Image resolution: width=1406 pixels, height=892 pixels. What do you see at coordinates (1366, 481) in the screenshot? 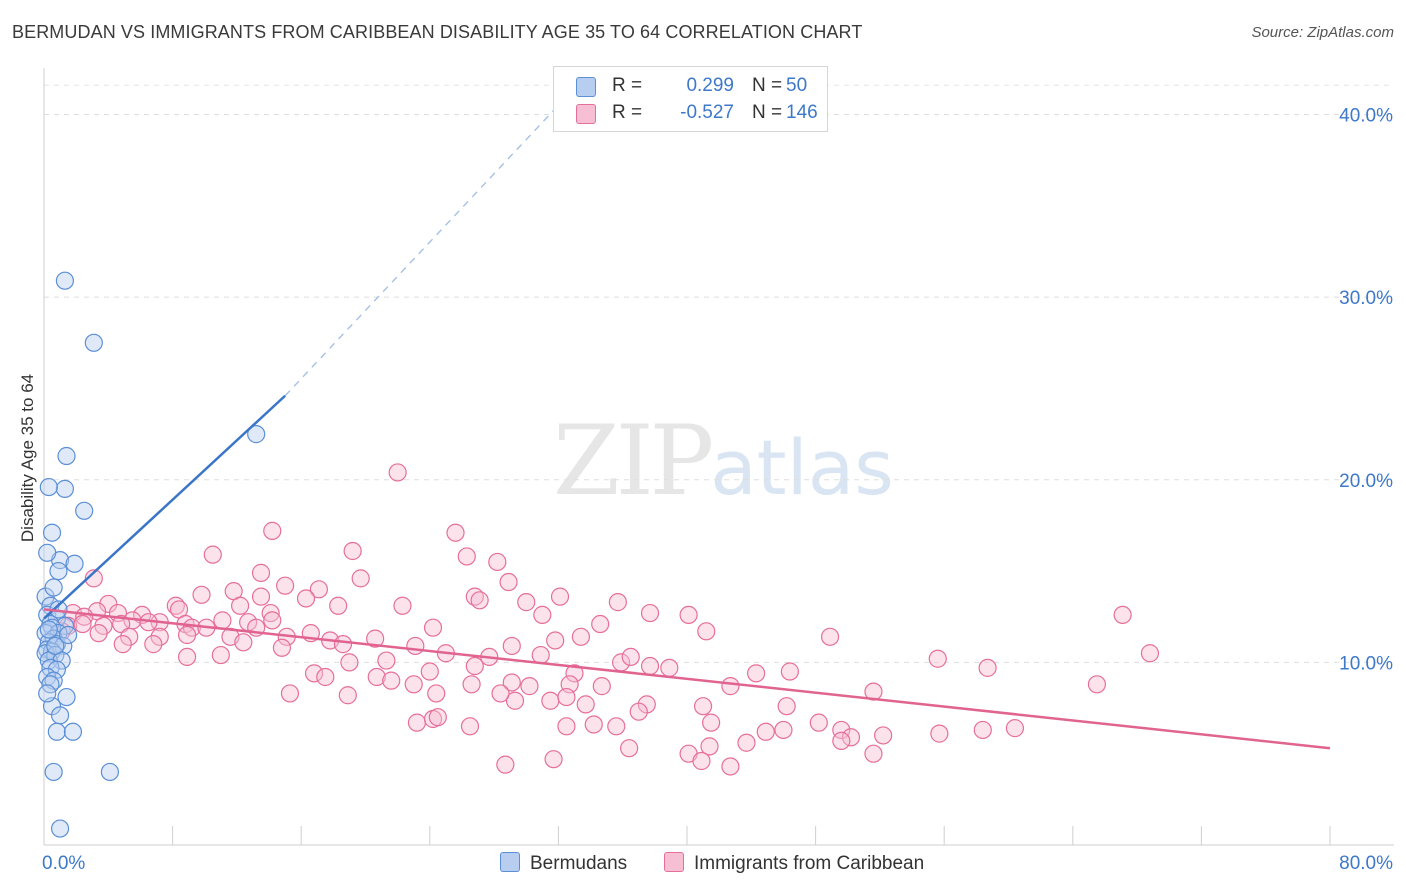
I see `y-tick-label: 20.0%` at bounding box center [1366, 481].